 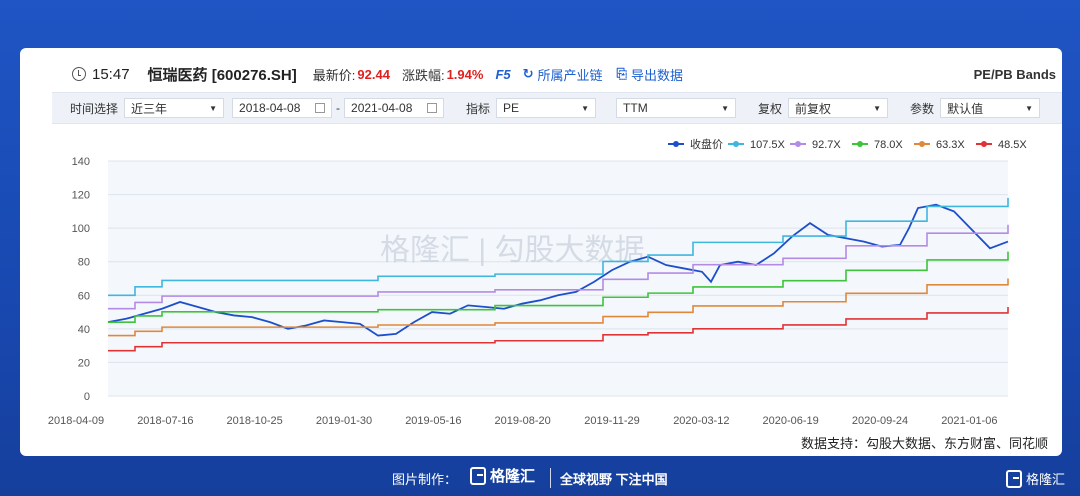 I want to click on time: 15:47, so click(x=111, y=74).